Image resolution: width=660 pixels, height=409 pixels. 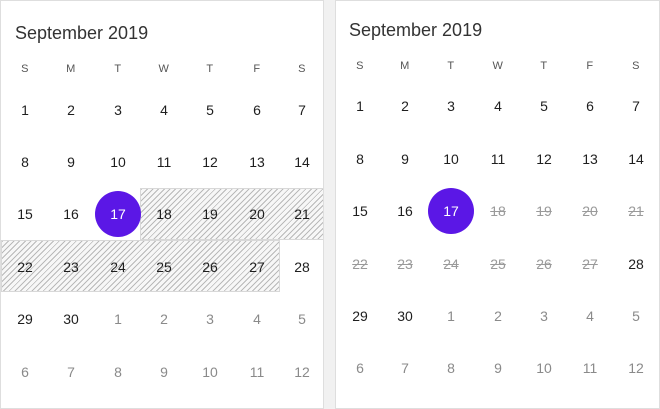 I want to click on blackout-date-cell: 23, so click(x=405, y=264).